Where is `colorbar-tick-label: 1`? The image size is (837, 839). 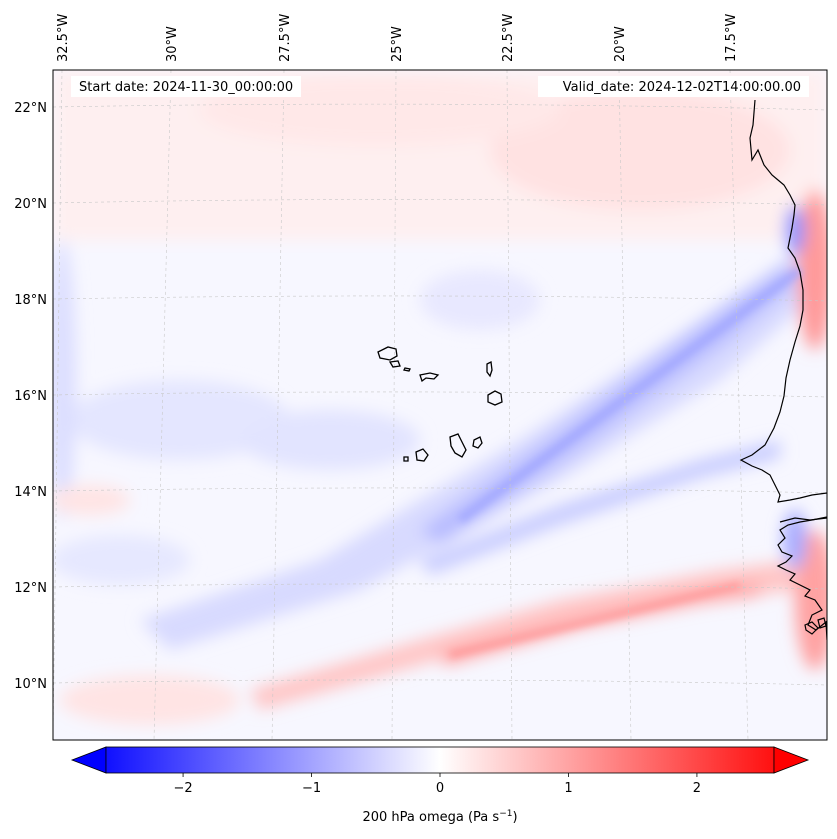 colorbar-tick-label: 1 is located at coordinates (568, 788).